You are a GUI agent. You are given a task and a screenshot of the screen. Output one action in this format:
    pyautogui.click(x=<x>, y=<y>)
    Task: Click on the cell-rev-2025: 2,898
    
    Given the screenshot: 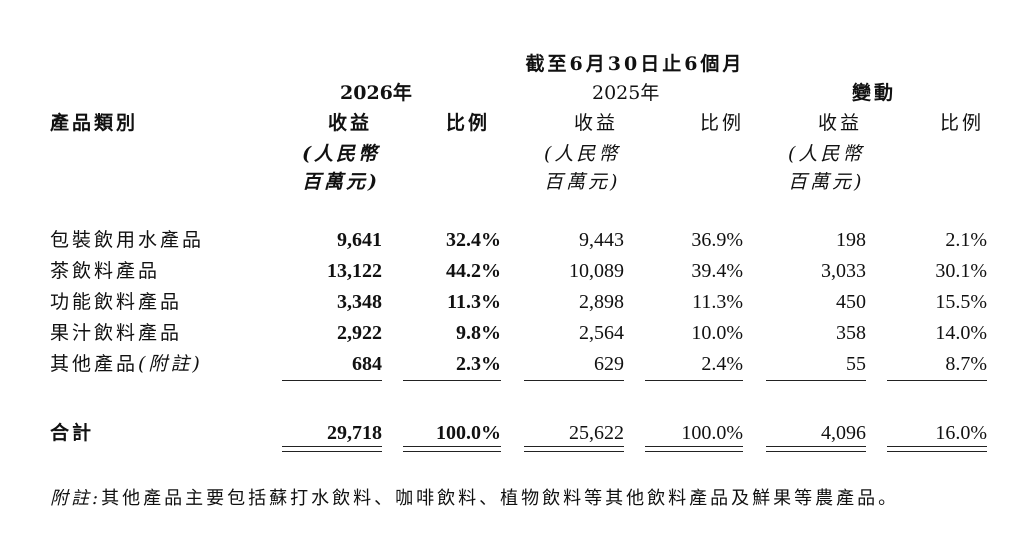 What is the action you would take?
    pyautogui.click(x=601, y=302)
    